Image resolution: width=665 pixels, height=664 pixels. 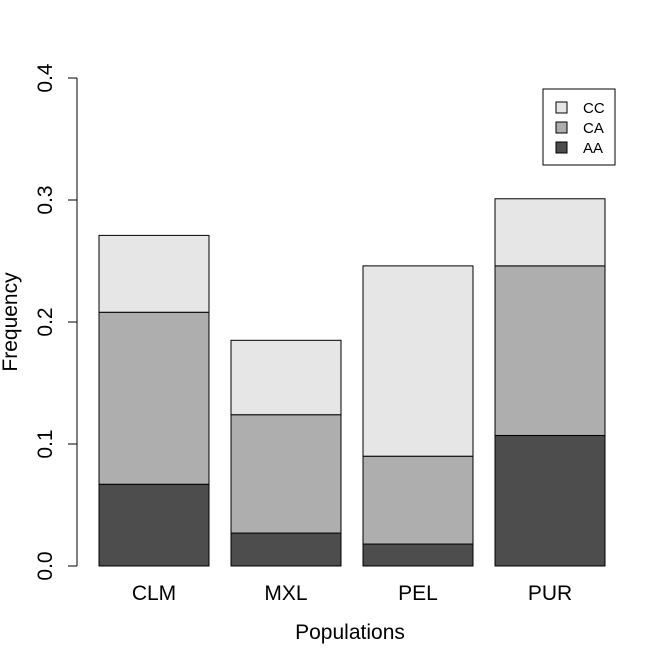 I want to click on y-tick-label: 0.3, so click(x=45, y=199).